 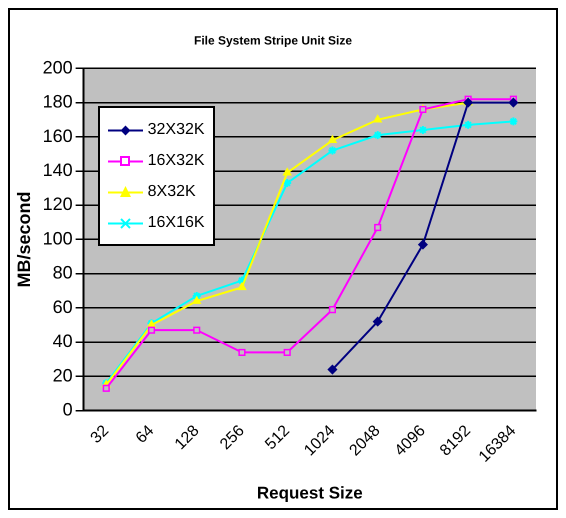 I want to click on legend-label: 16X32K, so click(x=176, y=161).